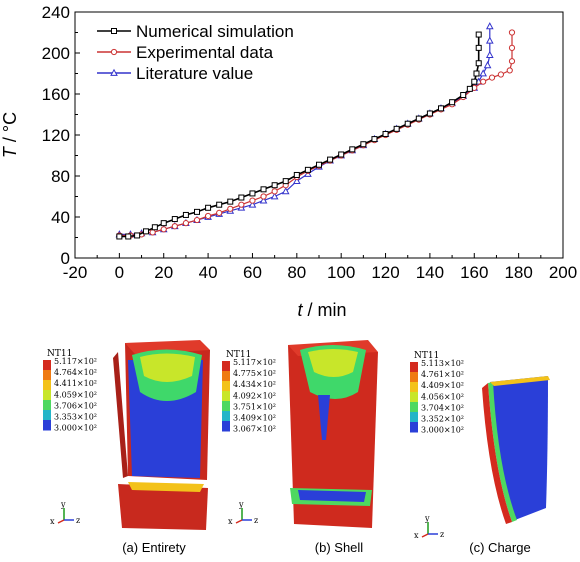 This screenshot has height=562, width=580. What do you see at coordinates (429, 527) in the screenshot?
I see `axis-triad-2: y z x` at bounding box center [429, 527].